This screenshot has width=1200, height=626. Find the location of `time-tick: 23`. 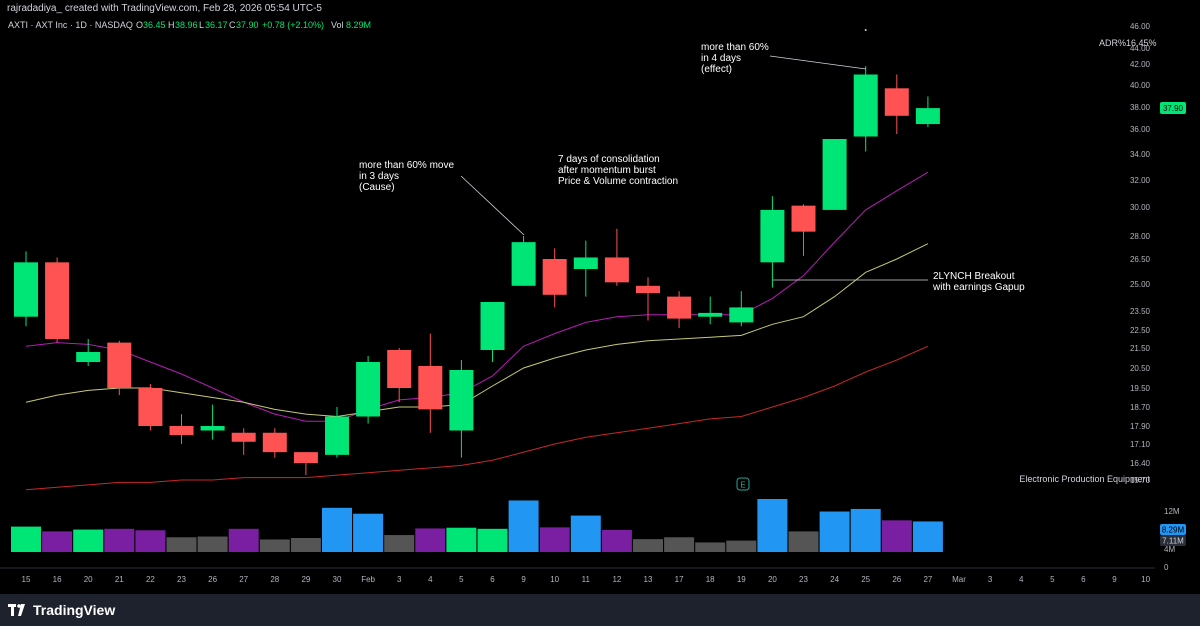

time-tick: 23 is located at coordinates (181, 579).